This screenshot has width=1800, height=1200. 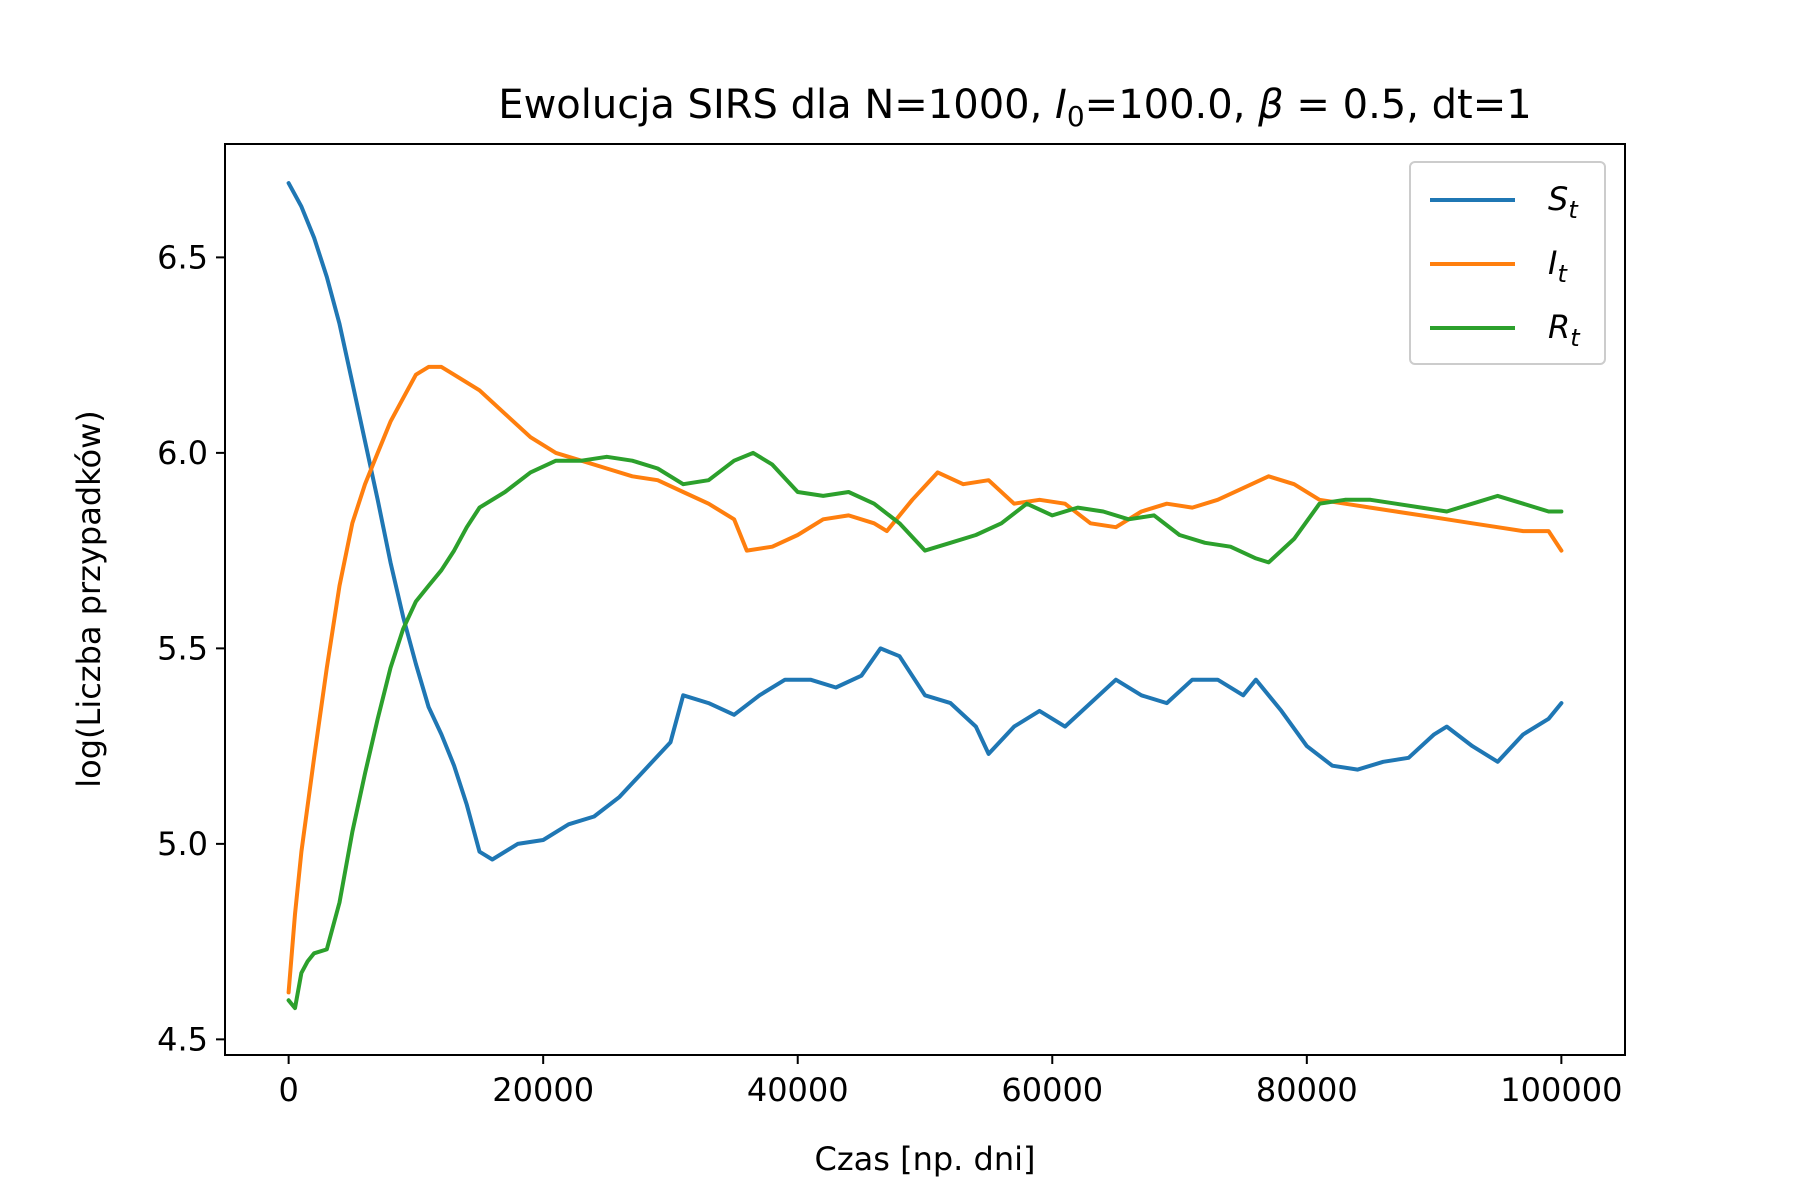 I want to click on x-tick-label: 0, so click(x=288, y=1090).